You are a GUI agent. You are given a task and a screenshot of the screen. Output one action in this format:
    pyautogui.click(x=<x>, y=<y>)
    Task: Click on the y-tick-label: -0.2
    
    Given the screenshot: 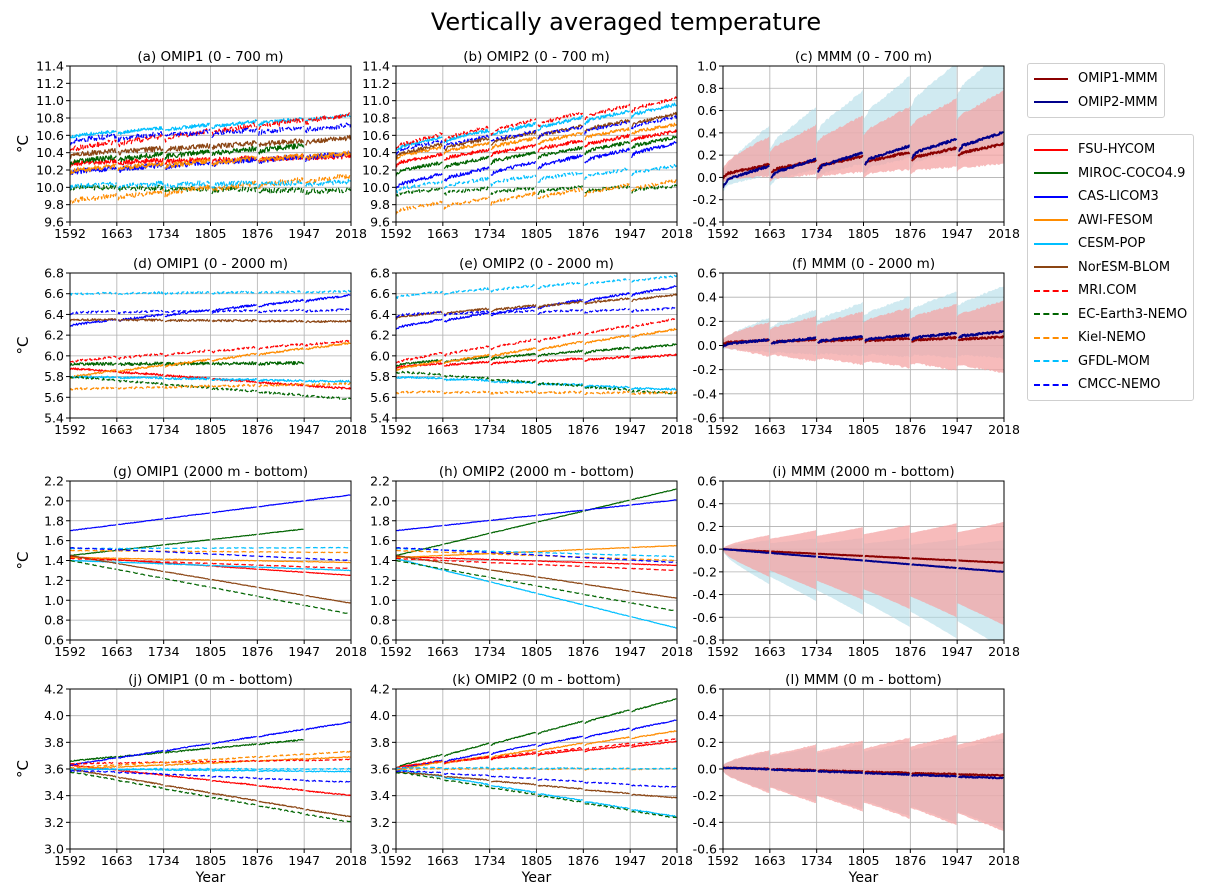 What is the action you would take?
    pyautogui.click(x=705, y=795)
    